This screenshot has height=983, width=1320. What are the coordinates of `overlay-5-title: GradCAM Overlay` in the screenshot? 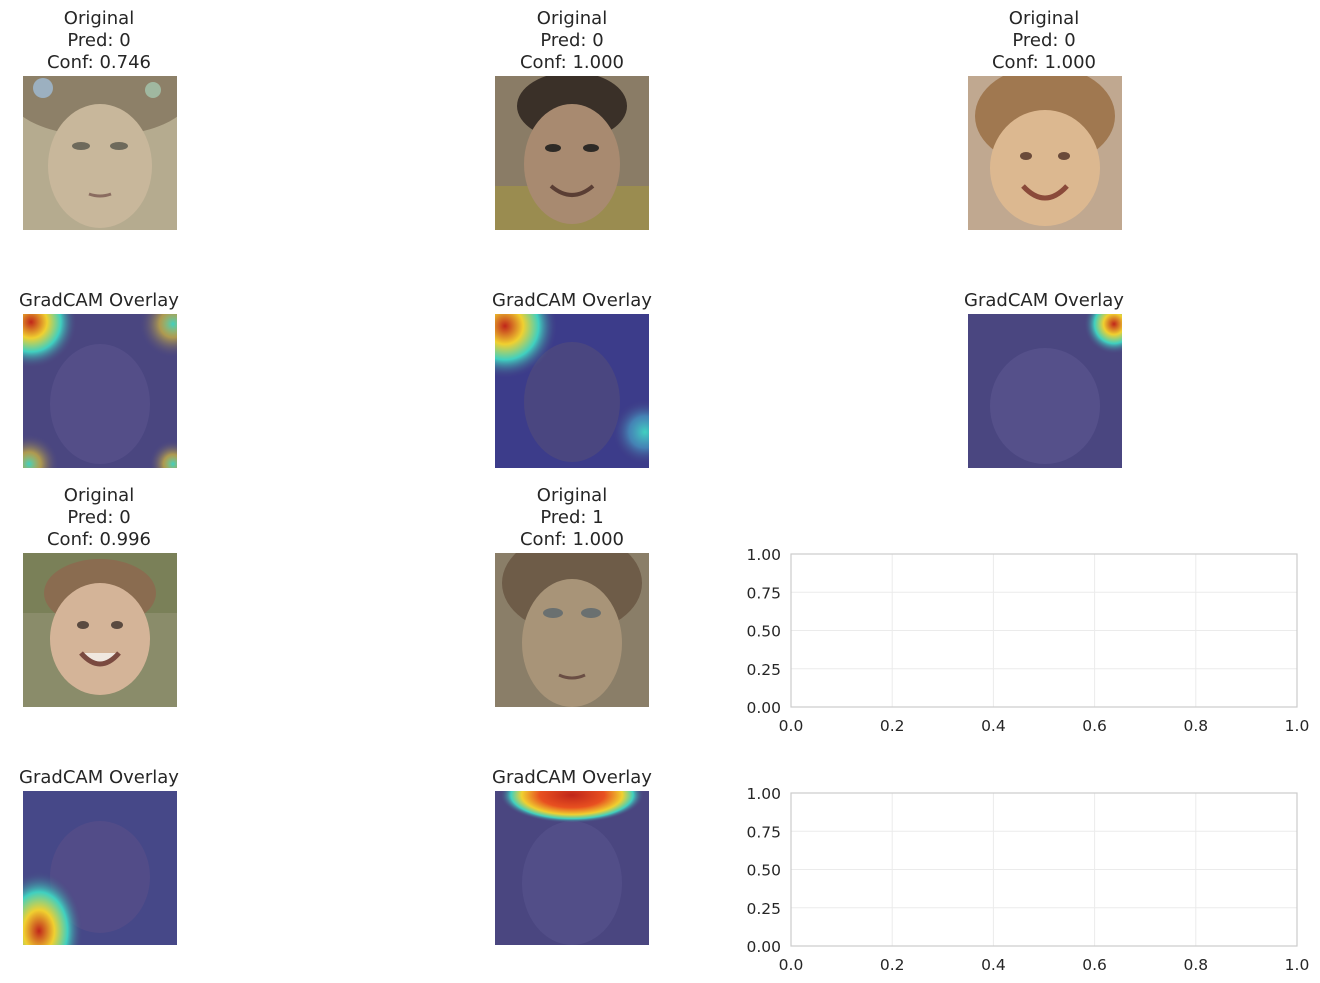 It's located at (572, 777).